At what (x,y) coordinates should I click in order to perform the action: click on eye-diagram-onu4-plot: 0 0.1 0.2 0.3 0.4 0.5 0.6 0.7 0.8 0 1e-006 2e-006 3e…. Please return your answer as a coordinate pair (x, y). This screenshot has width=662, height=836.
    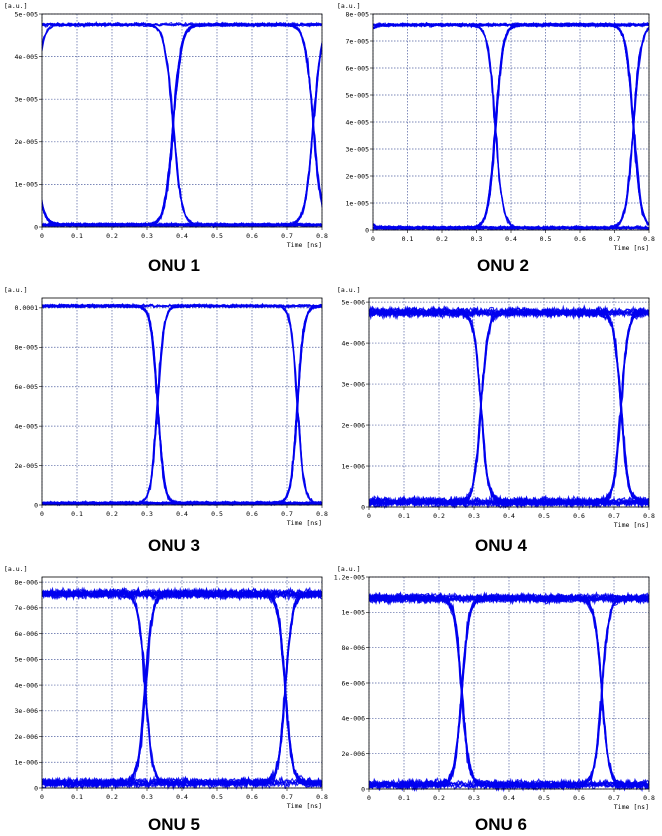
    Looking at the image, I should click on (496, 407).